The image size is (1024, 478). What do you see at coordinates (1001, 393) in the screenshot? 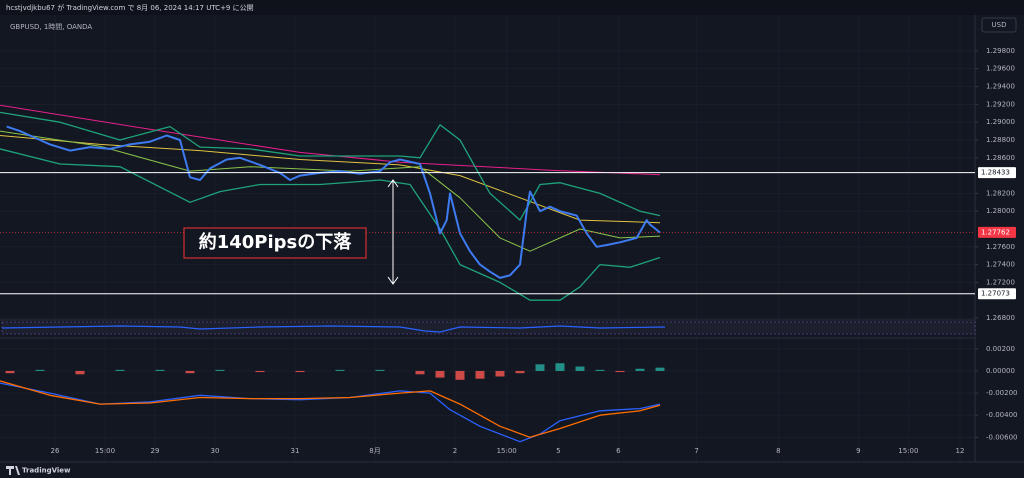
I see `y-tick-label: -0.00200` at bounding box center [1001, 393].